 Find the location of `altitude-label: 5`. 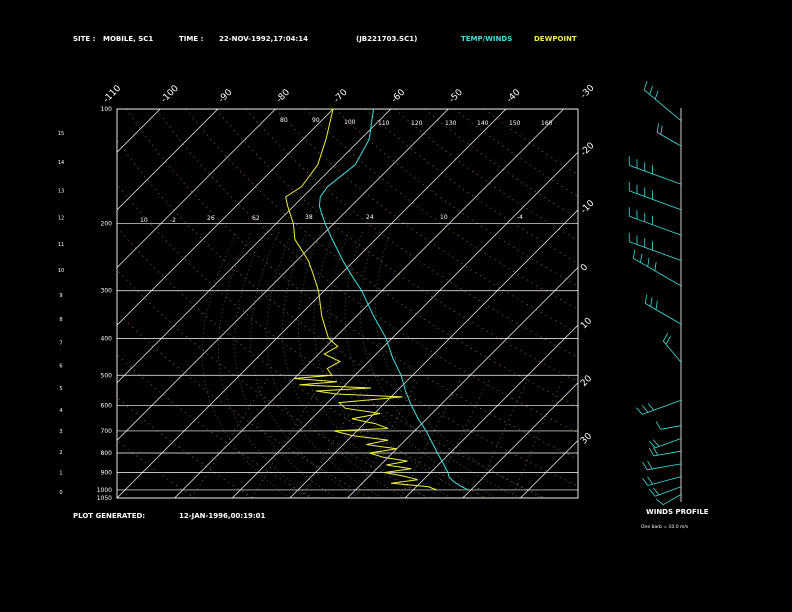

altitude-label: 5 is located at coordinates (60, 389).